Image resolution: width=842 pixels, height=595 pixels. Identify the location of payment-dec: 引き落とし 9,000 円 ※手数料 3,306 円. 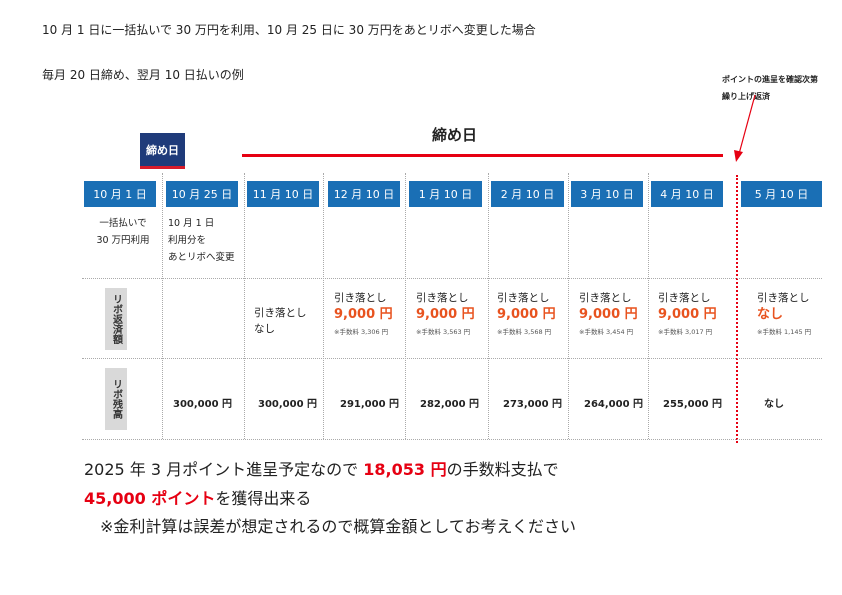
(363, 315).